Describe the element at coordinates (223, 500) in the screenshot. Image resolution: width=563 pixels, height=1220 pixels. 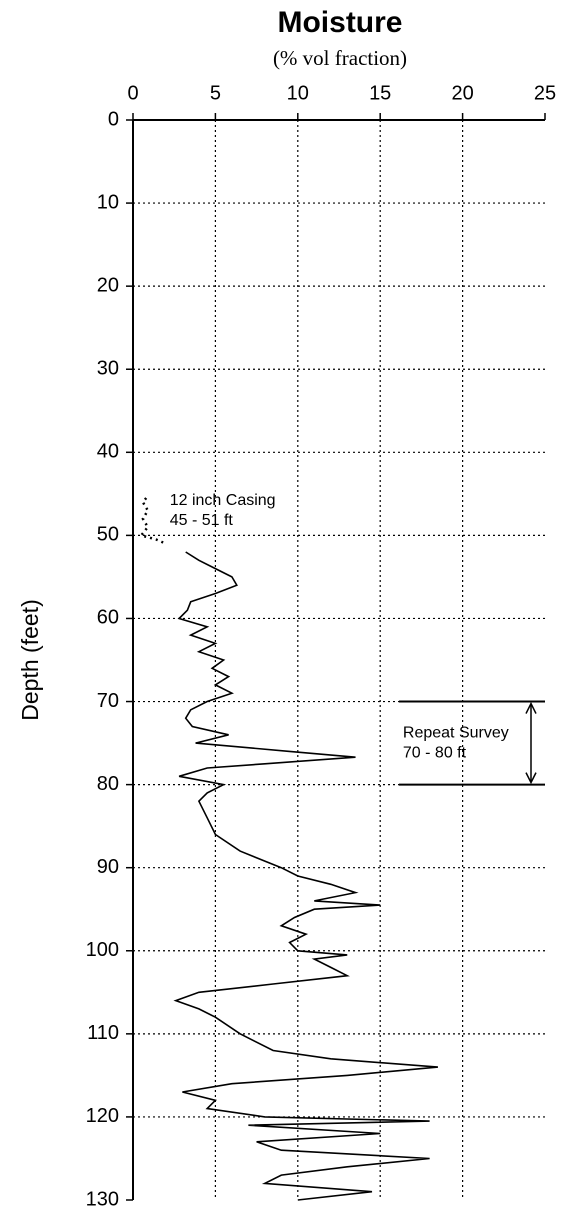
I see `annotation-text: 12 inch Casing` at that location.